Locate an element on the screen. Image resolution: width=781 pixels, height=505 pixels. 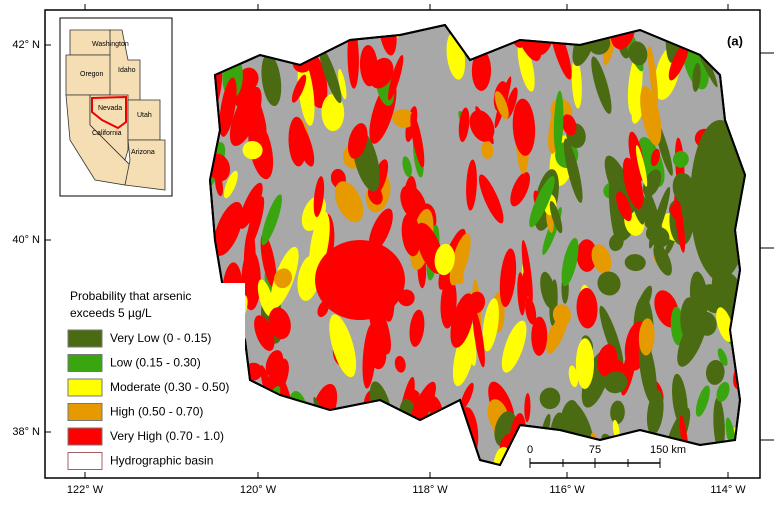
state-ut is located at coordinates (144, 120).